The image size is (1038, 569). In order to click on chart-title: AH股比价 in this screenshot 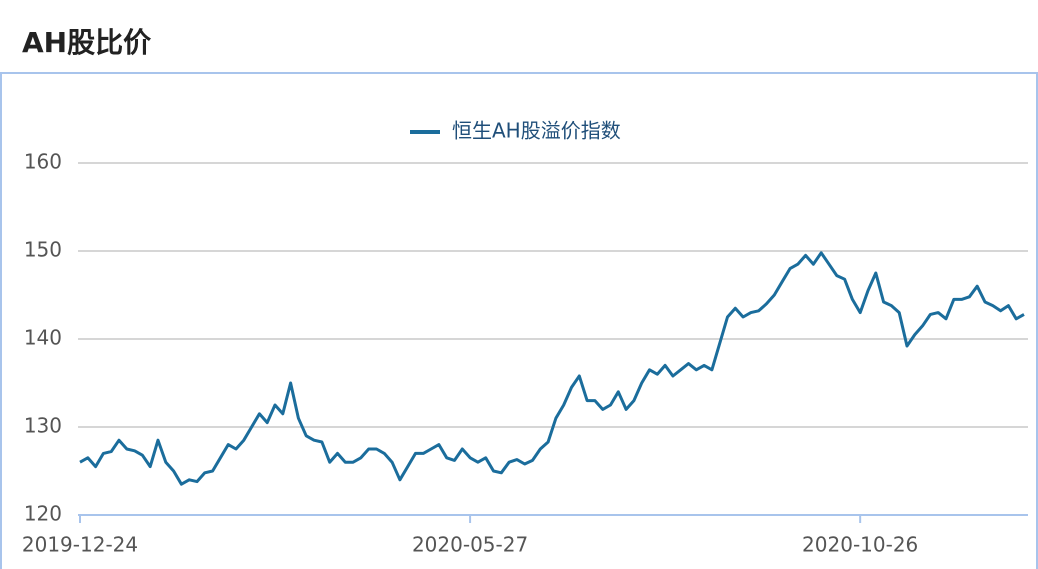, I will do `click(87, 42)`.